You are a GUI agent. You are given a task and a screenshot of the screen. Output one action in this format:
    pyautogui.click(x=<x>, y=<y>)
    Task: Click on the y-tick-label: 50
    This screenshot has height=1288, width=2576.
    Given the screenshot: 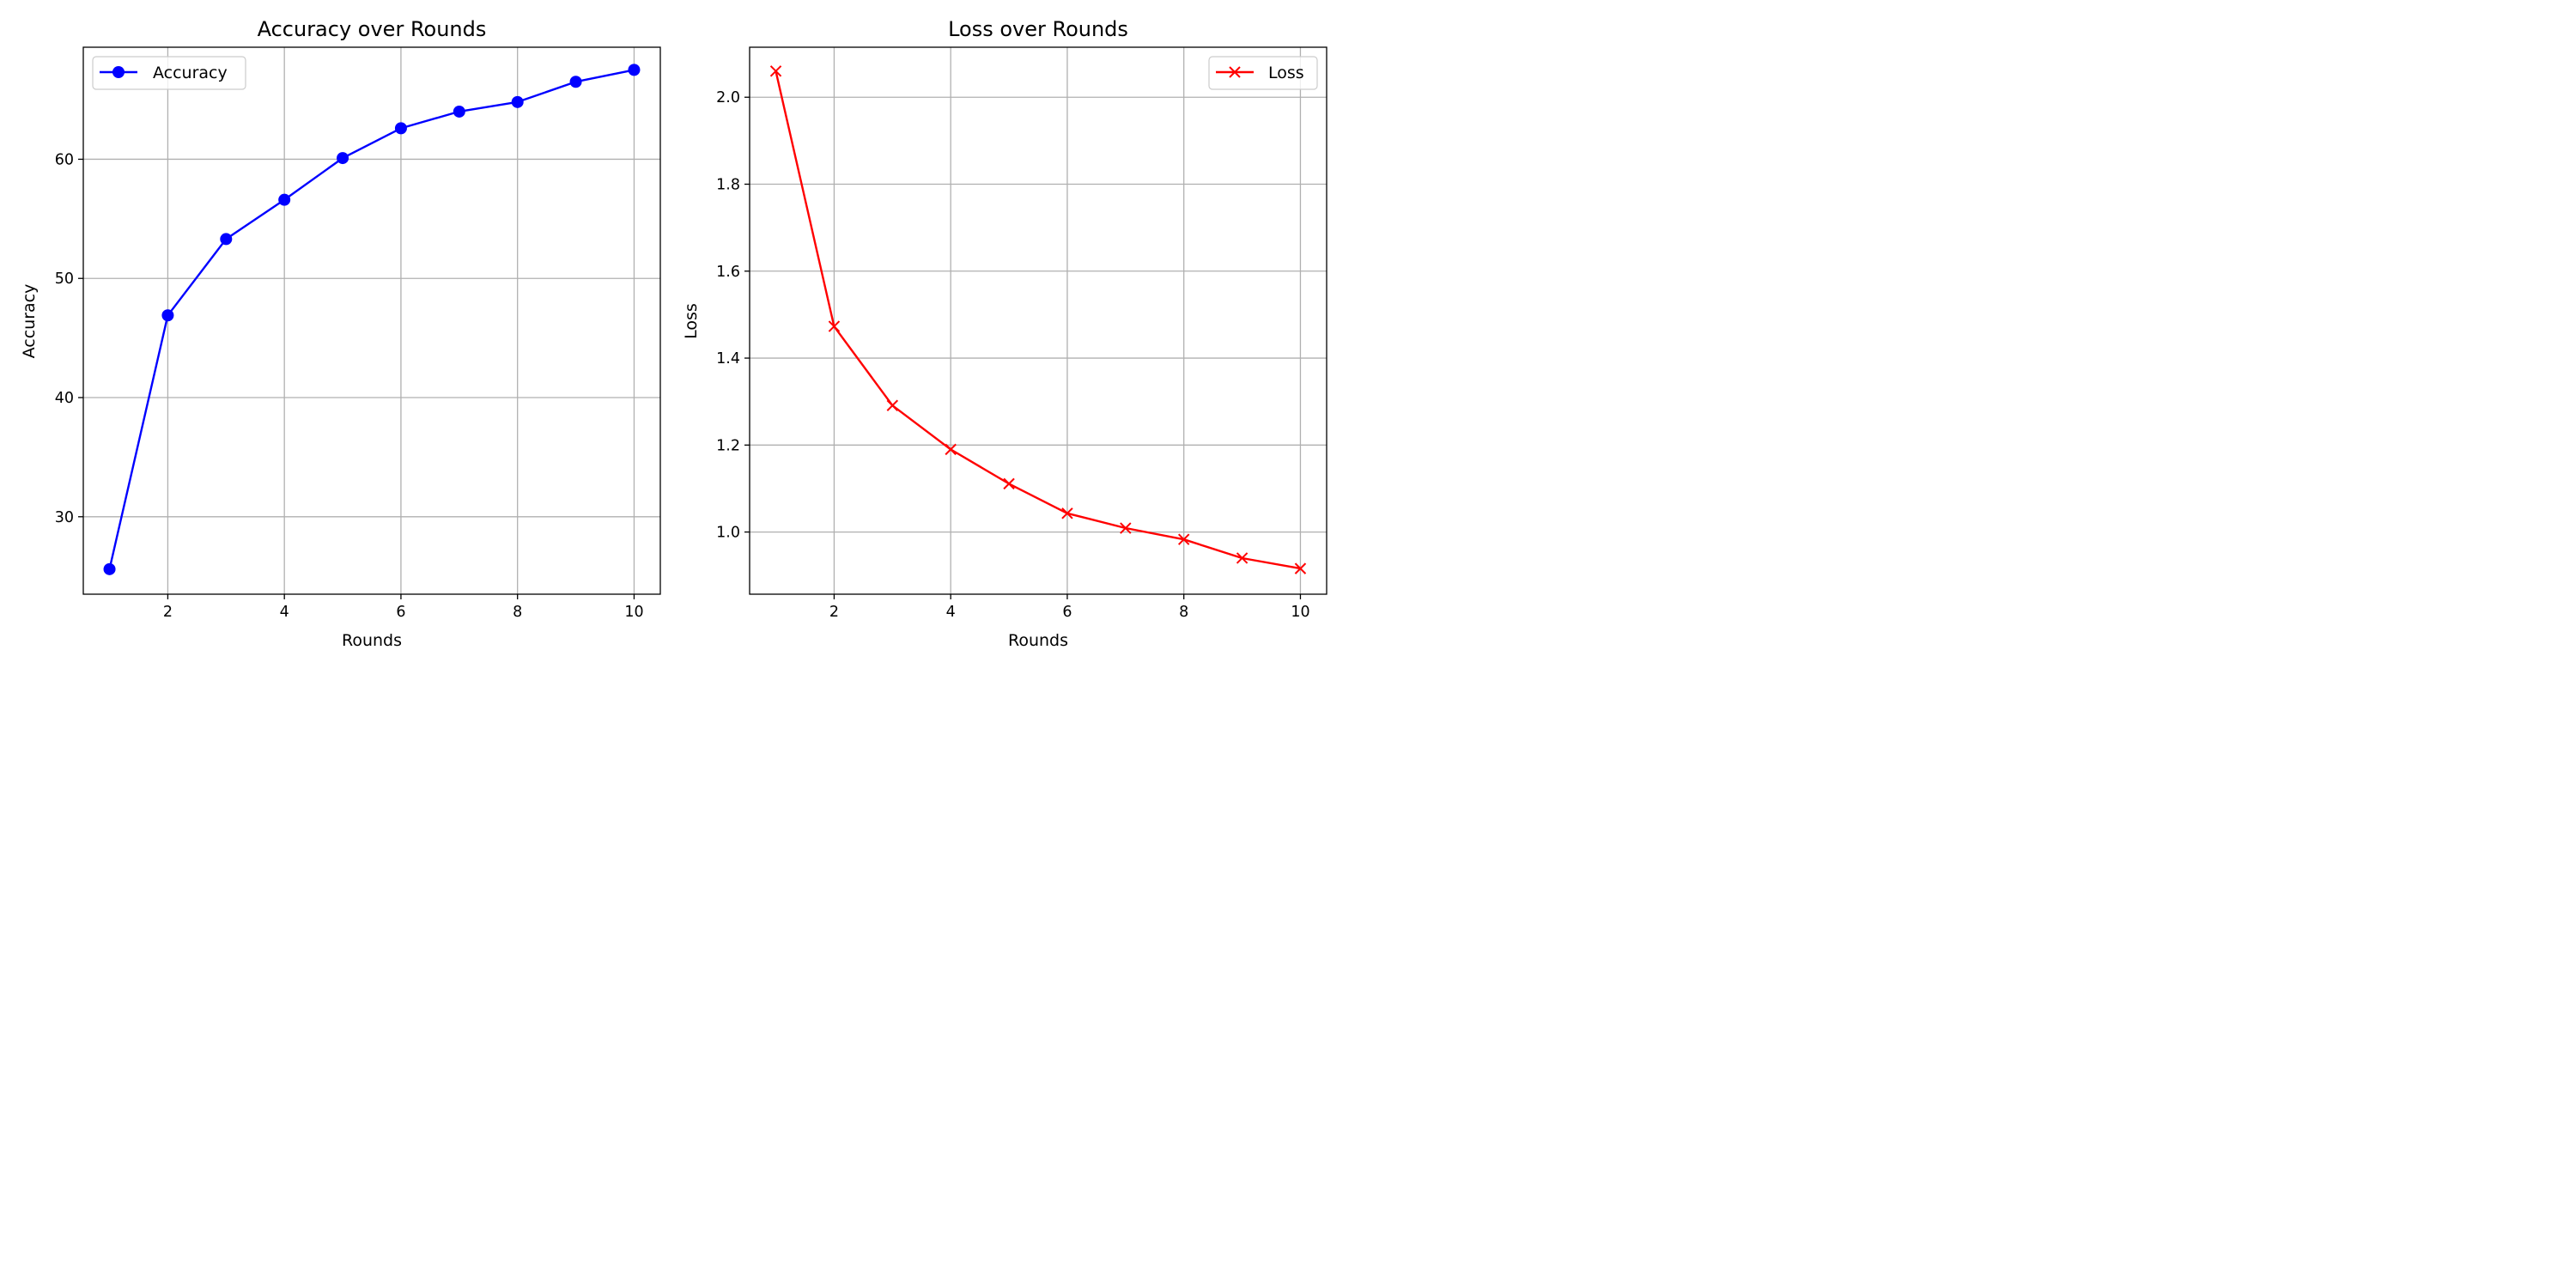 What is the action you would take?
    pyautogui.click(x=64, y=279)
    